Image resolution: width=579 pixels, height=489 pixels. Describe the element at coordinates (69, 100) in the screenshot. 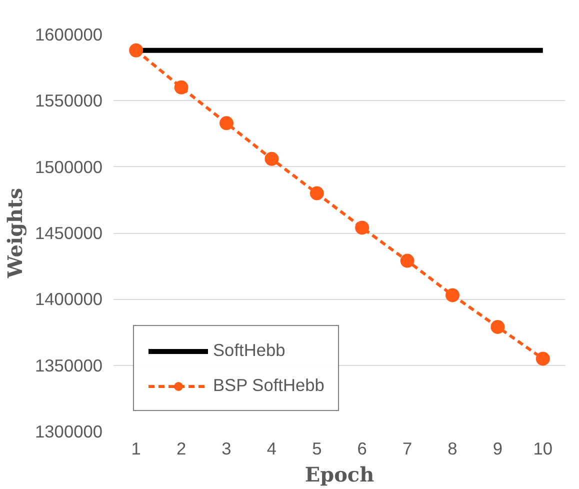

I see `y-tick-label: 1550000` at that location.